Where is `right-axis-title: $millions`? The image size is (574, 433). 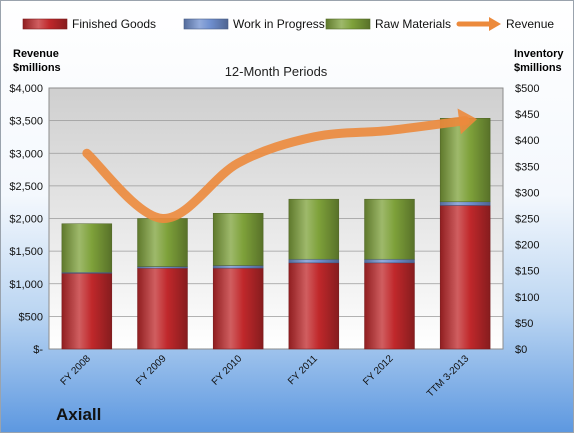
right-axis-title: $millions is located at coordinates (538, 68).